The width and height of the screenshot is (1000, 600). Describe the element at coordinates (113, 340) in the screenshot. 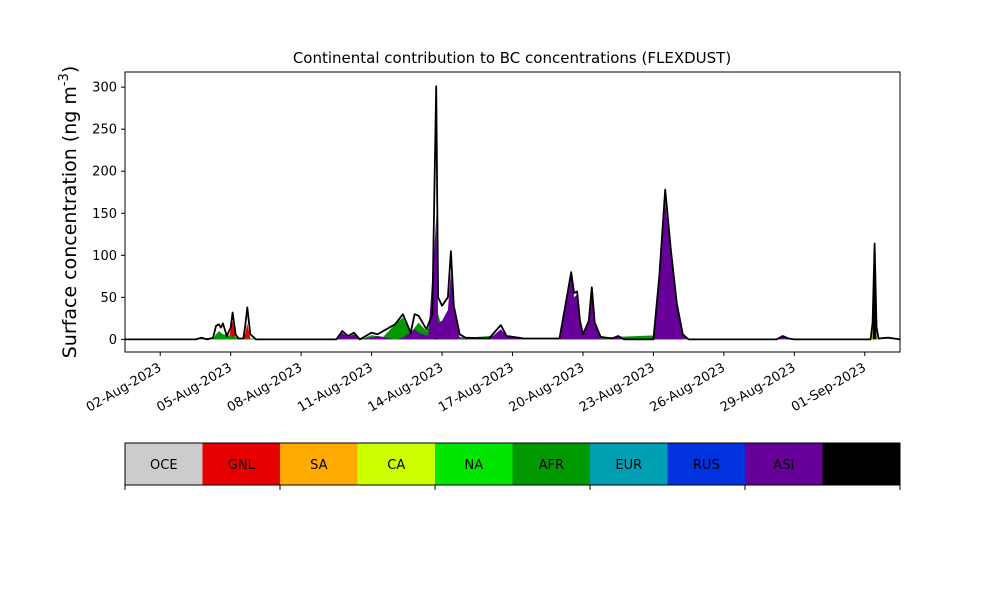

I see `y-tick-label-0: 0` at that location.